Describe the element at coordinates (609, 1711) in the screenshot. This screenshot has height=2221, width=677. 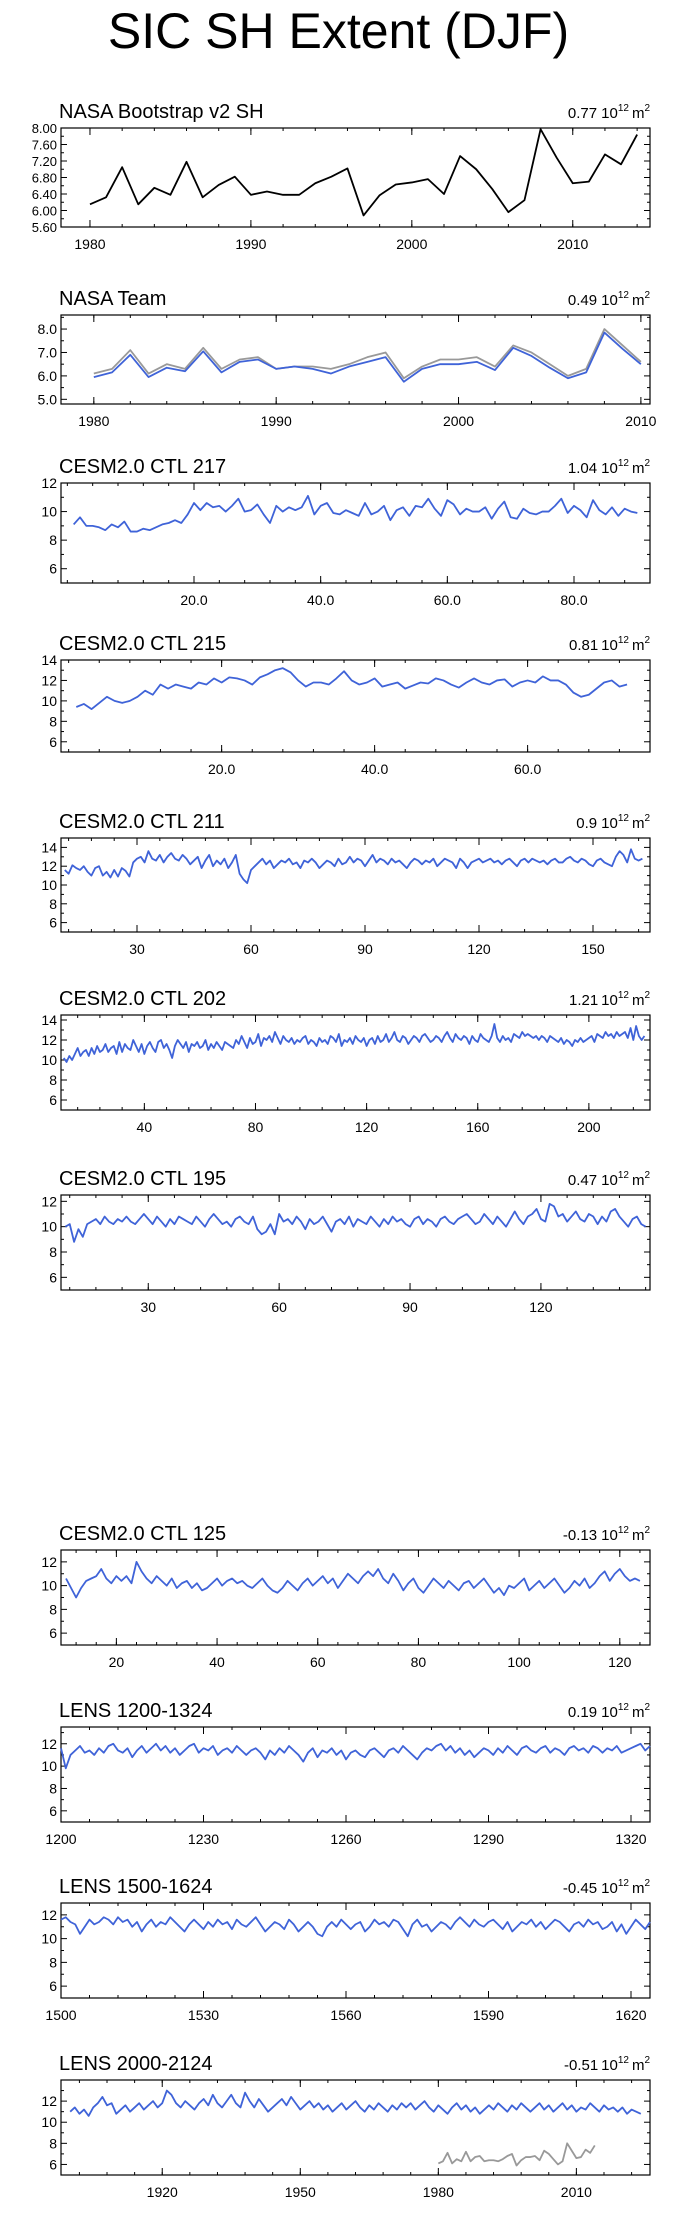
I see `trend-annotation: 0.19 1012 m2` at that location.